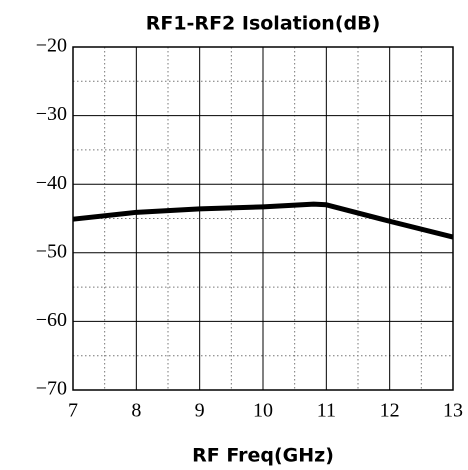 Image resolution: width=468 pixels, height=470 pixels. What do you see at coordinates (51, 389) in the screenshot?
I see `y-tick-label: −70` at bounding box center [51, 389].